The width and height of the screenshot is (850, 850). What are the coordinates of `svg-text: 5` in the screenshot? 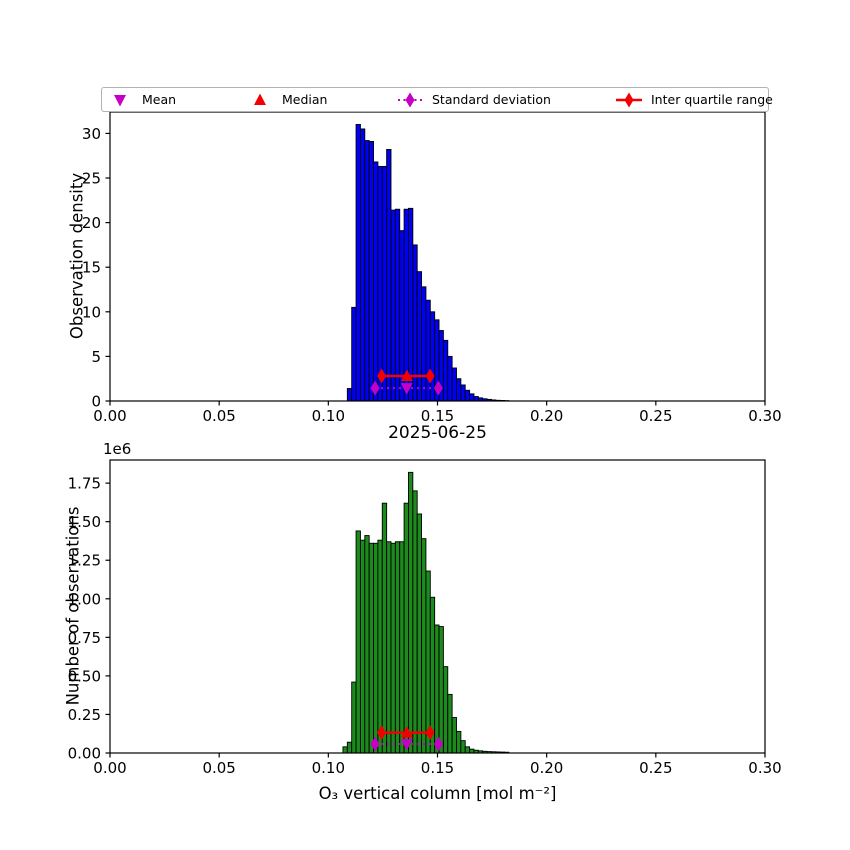 It's located at (96, 357).